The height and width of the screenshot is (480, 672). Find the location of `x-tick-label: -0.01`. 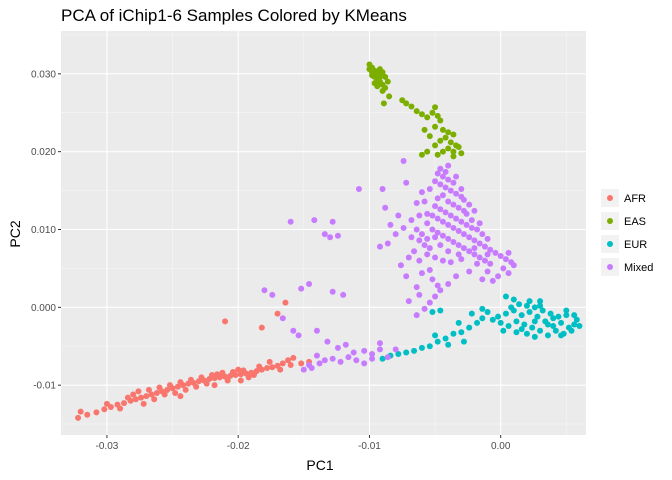

x-tick-label: -0.01 is located at coordinates (369, 446).